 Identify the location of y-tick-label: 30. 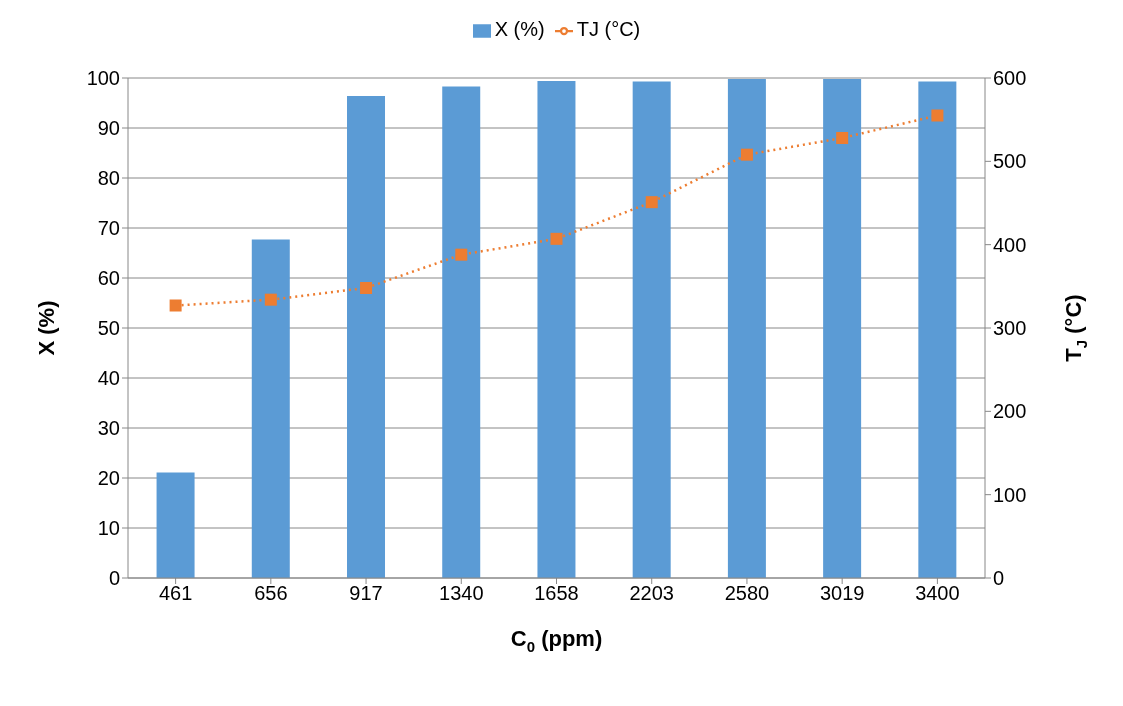
(108, 428).